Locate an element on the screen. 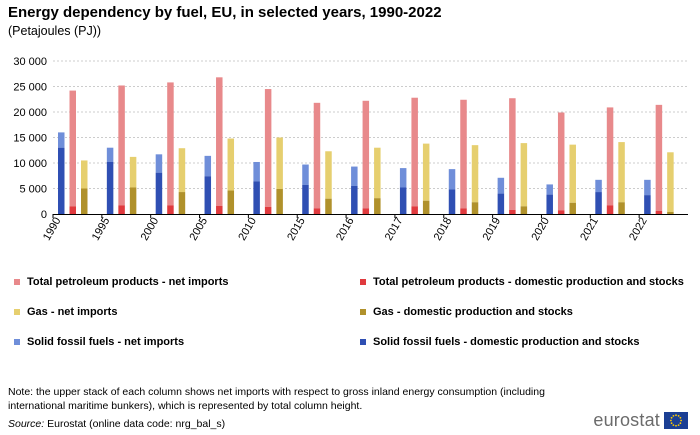 This screenshot has height=435, width=700. bar-solid-domestic-2017 is located at coordinates (403, 200).